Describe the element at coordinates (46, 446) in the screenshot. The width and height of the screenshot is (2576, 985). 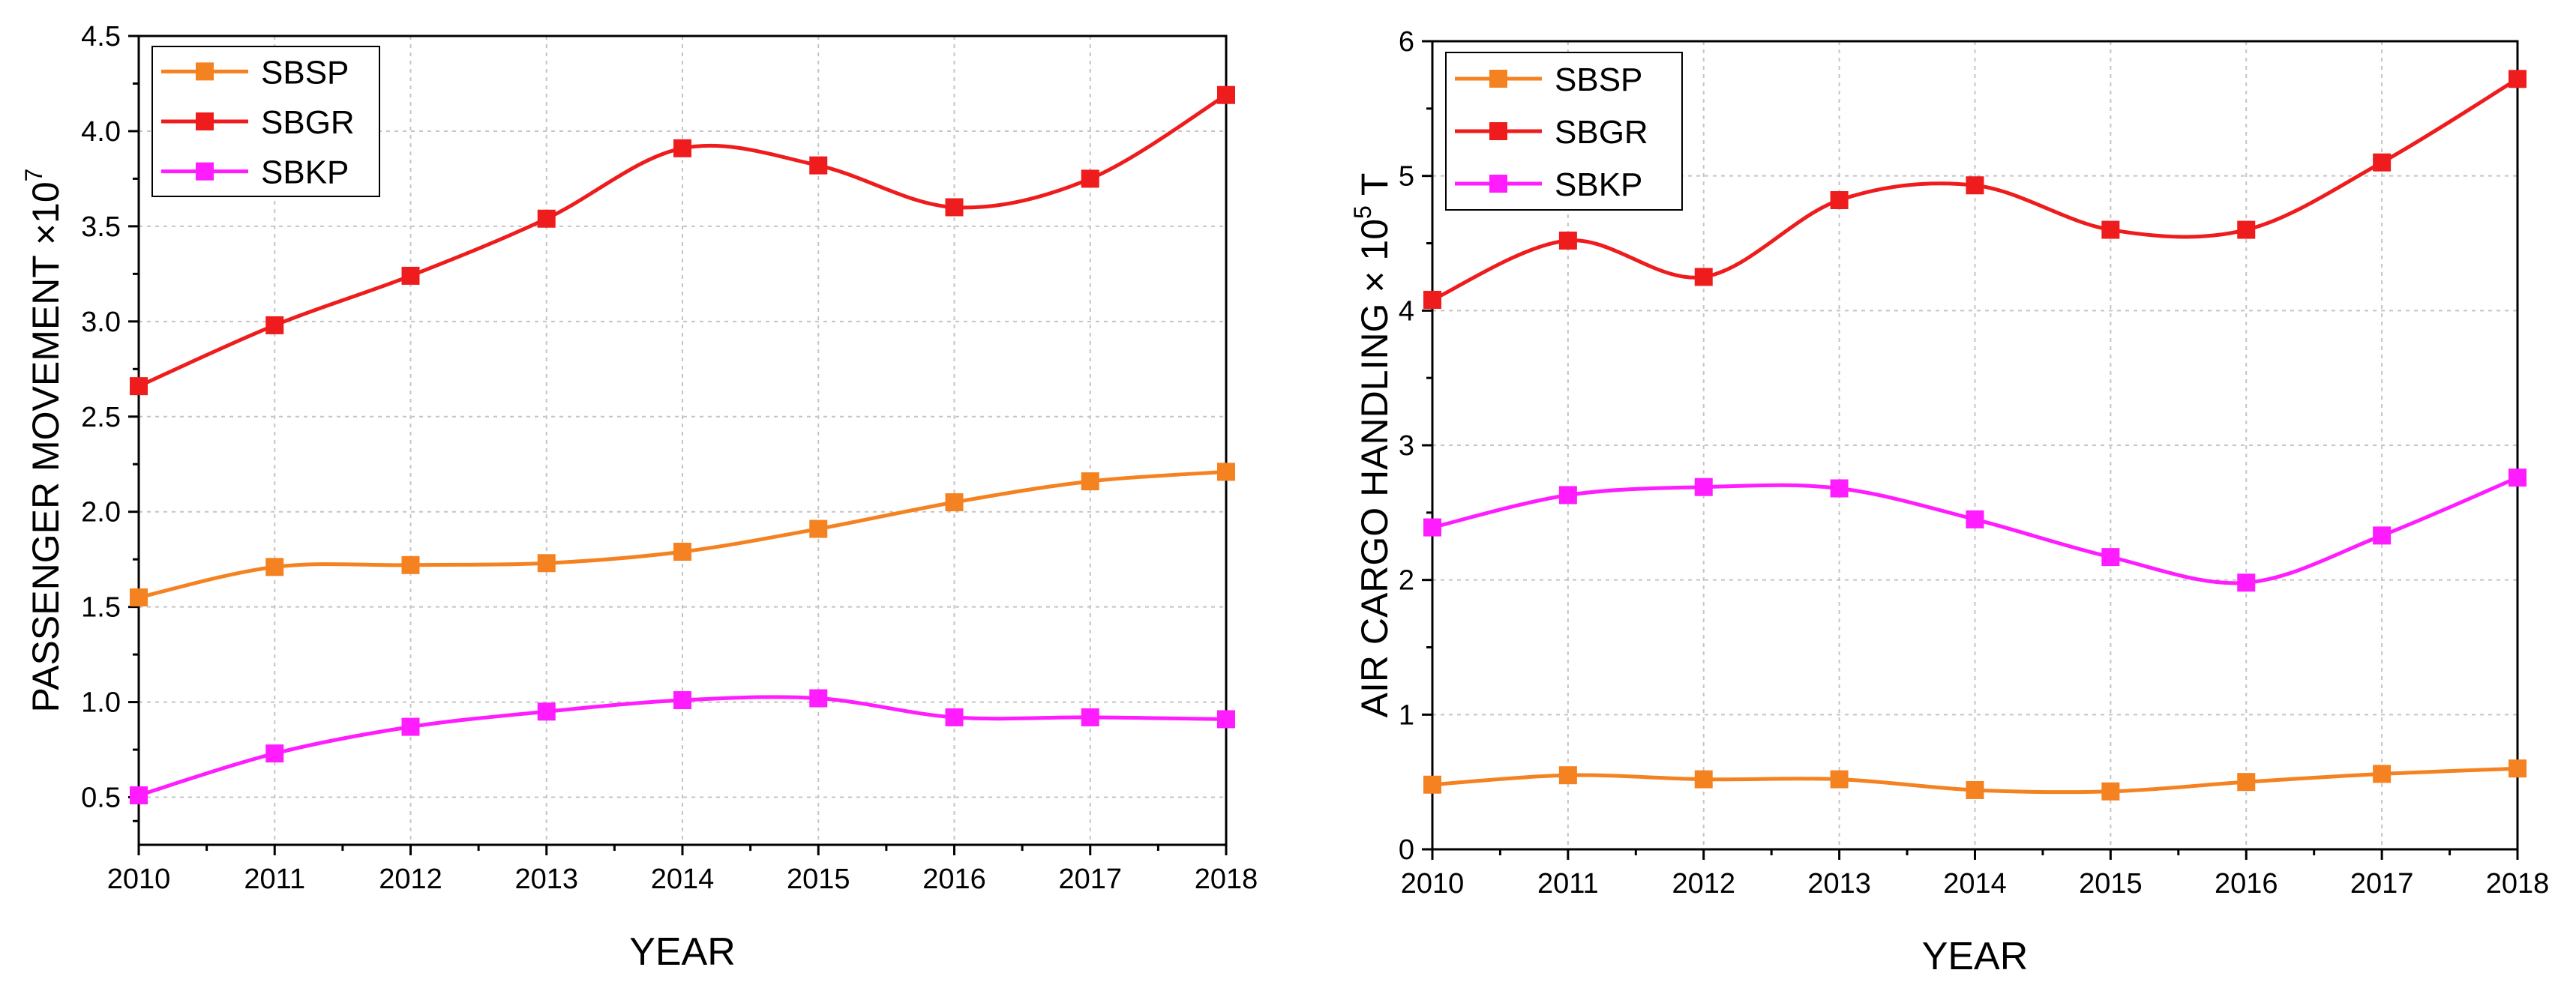
I see `y-axis-title-main: PASSENGER MOVEMENT ×10` at that location.